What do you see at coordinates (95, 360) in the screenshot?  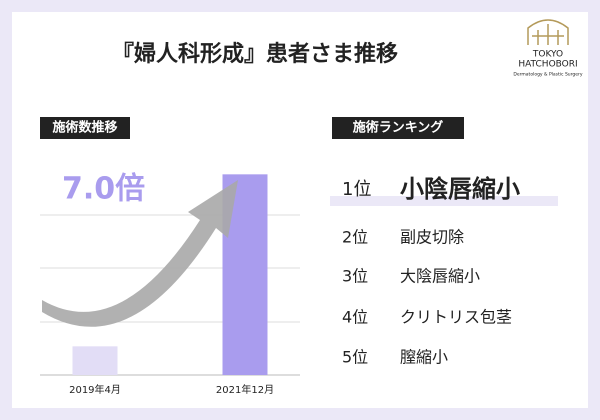 I see `bar` at bounding box center [95, 360].